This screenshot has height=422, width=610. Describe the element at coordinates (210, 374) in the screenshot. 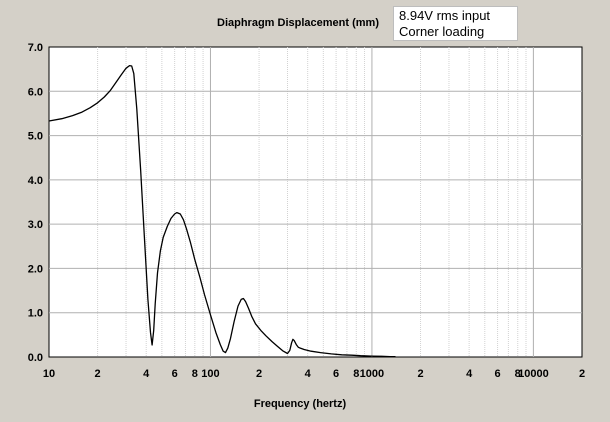

I see `x-tick-label: 100` at that location.